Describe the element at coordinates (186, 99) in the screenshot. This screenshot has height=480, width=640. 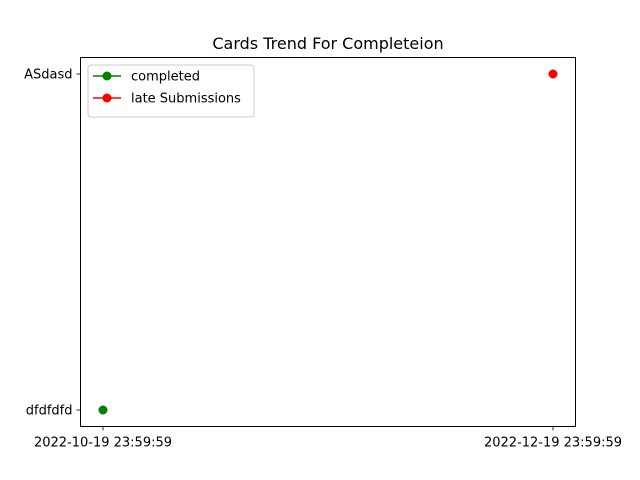
I see `legend-label: late Submissions` at that location.